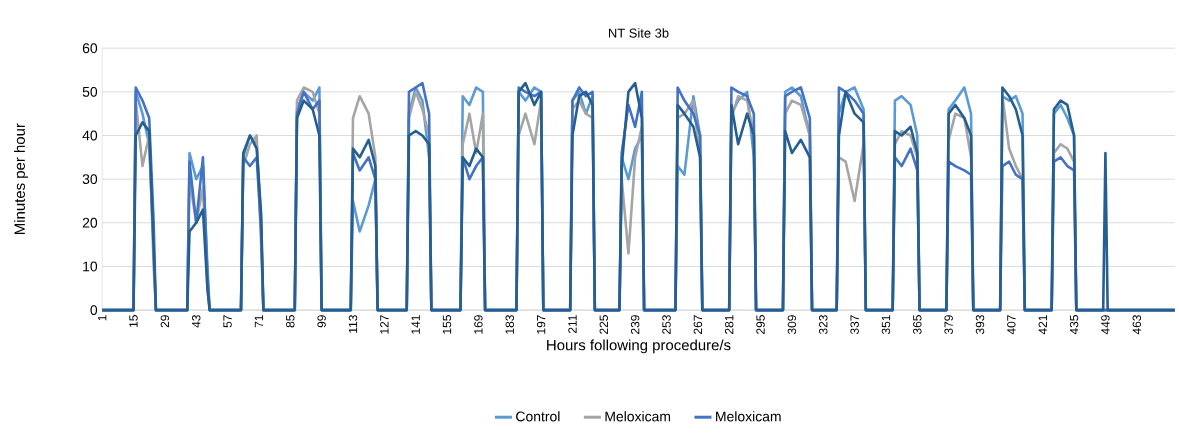 This screenshot has width=1179, height=438. What do you see at coordinates (698, 324) in the screenshot?
I see `x-tick-label: 267` at bounding box center [698, 324].